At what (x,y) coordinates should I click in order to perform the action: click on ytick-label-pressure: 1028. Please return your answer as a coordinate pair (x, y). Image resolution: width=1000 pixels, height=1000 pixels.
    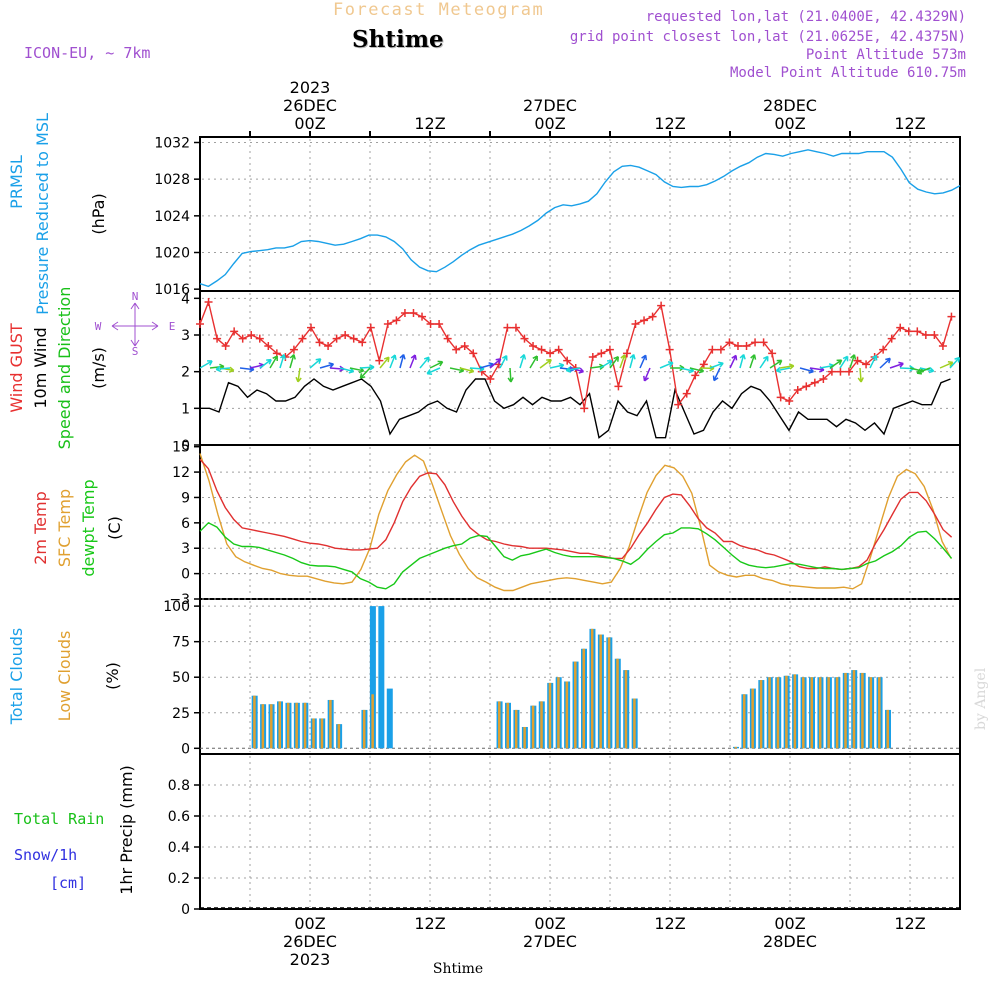
    Looking at the image, I should click on (172, 180).